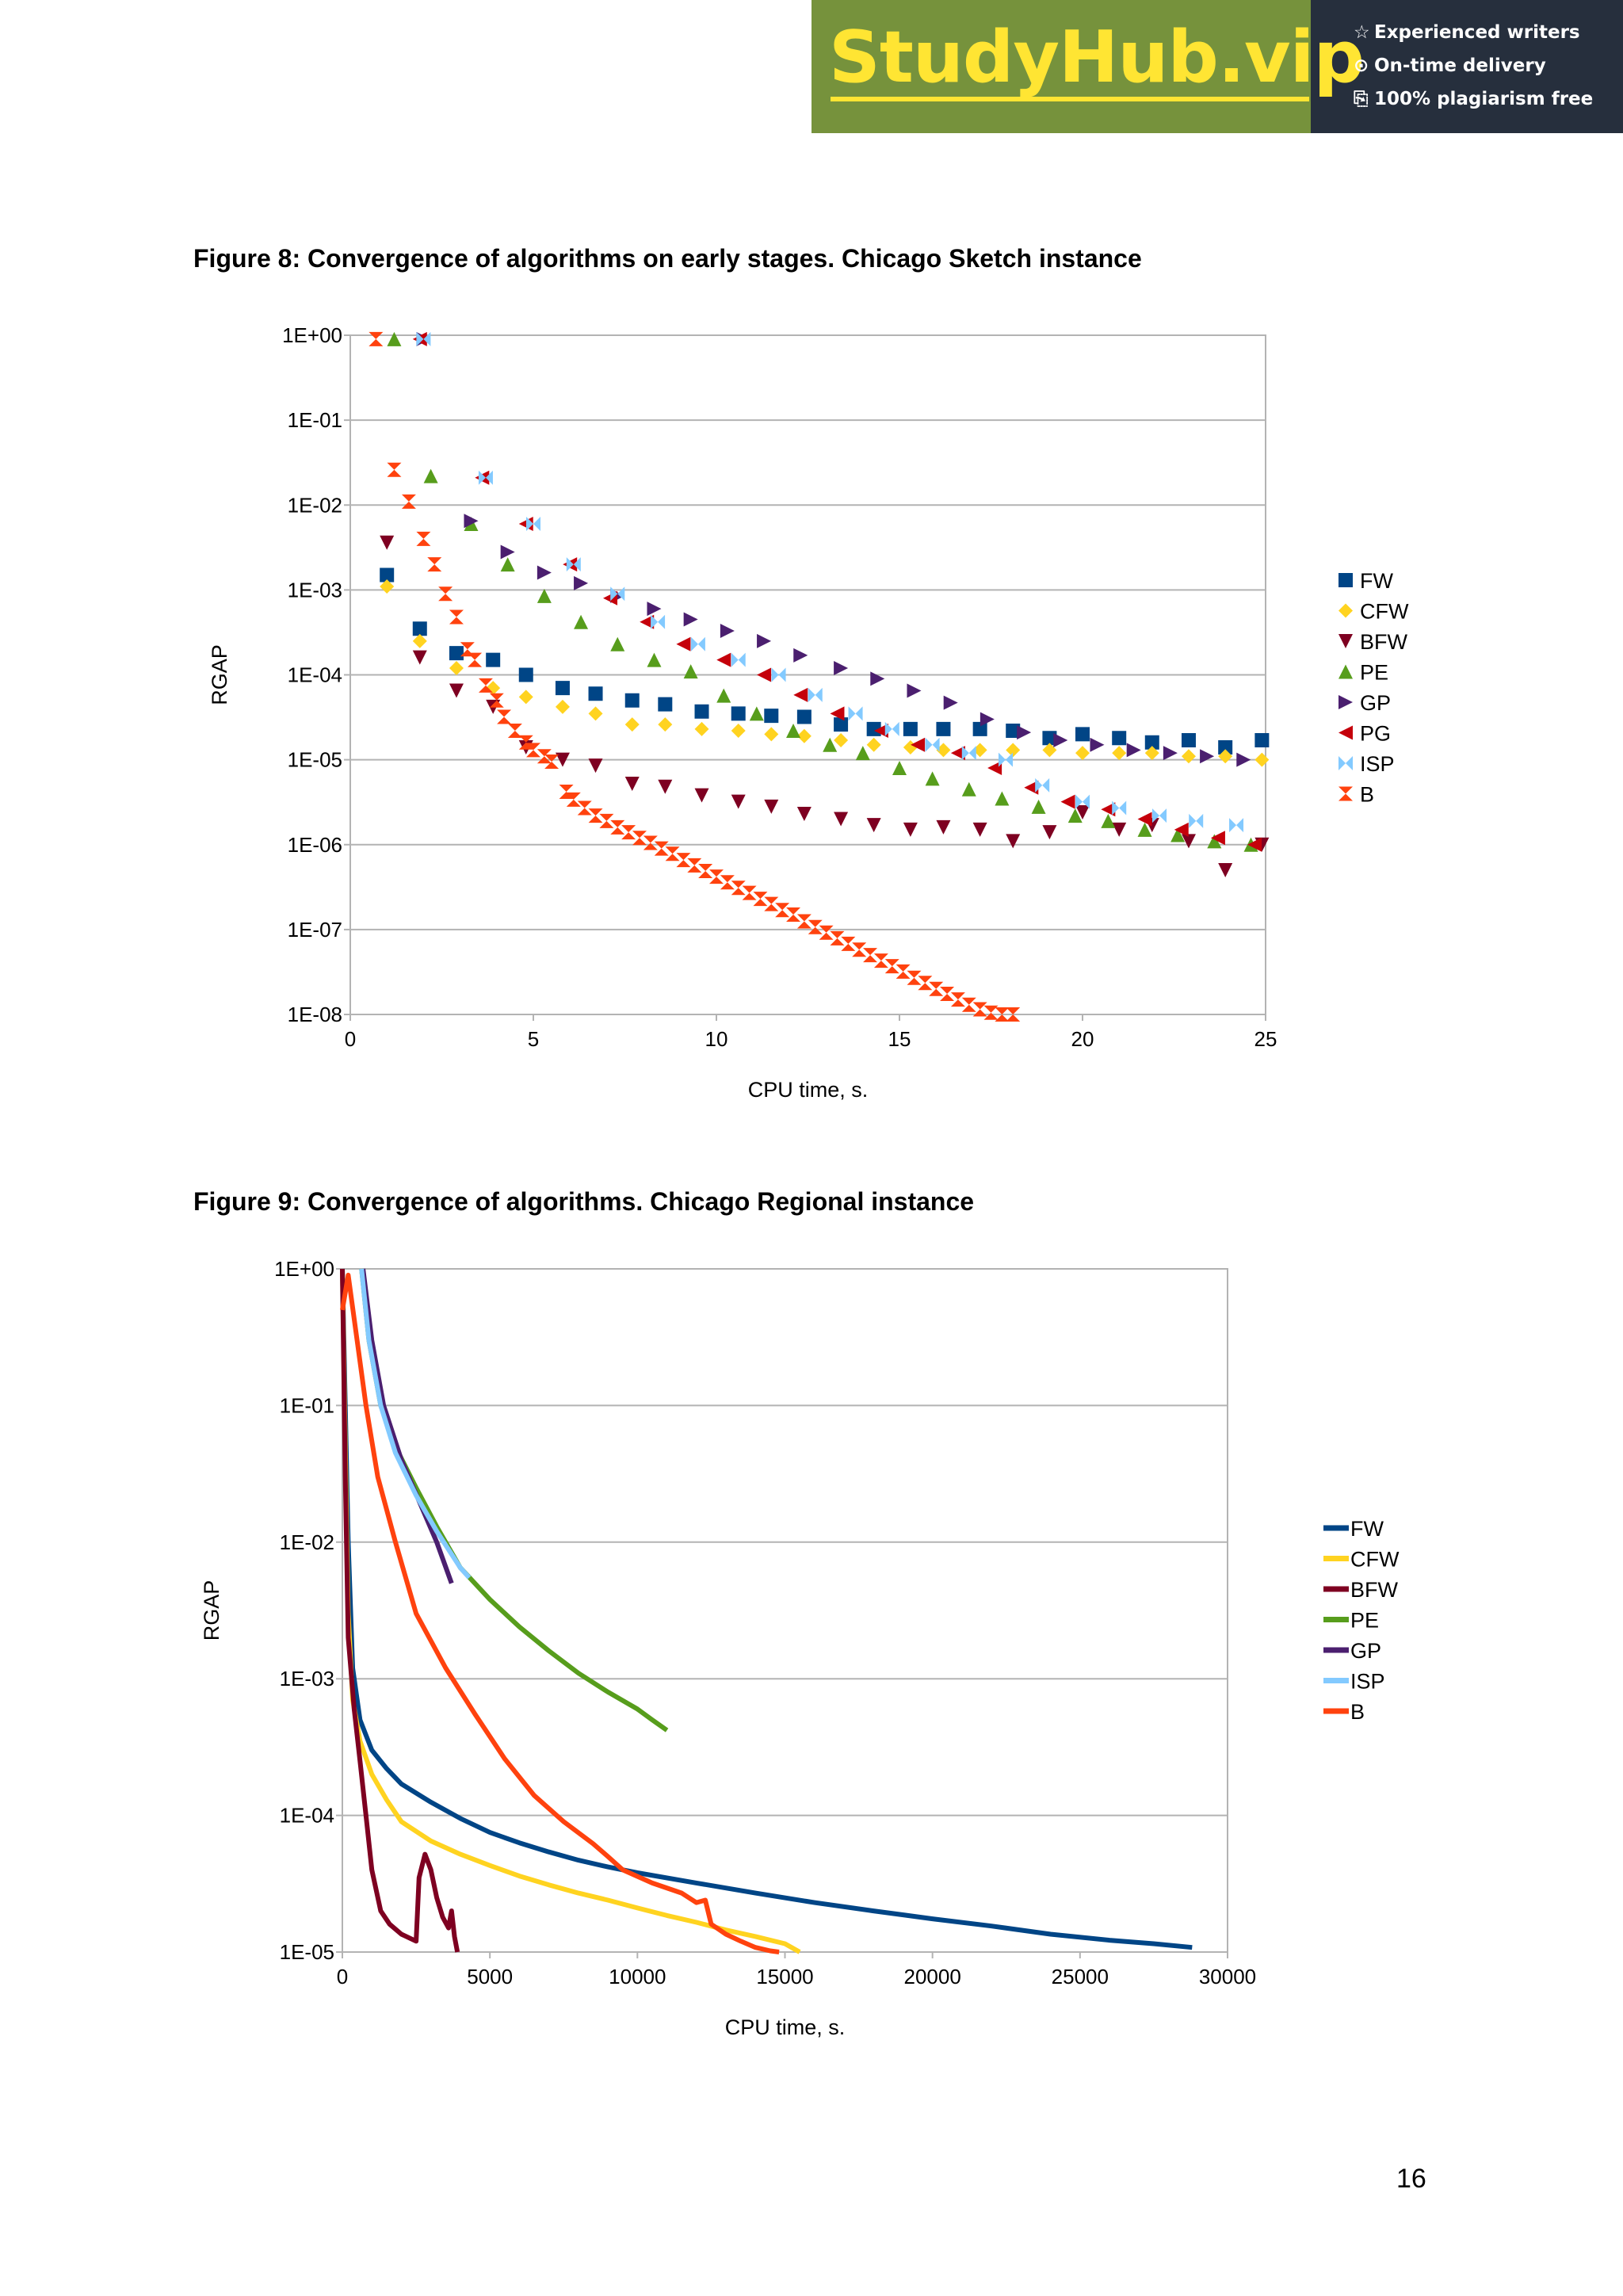  I want to click on series-cfw-line, so click(570, 1611).